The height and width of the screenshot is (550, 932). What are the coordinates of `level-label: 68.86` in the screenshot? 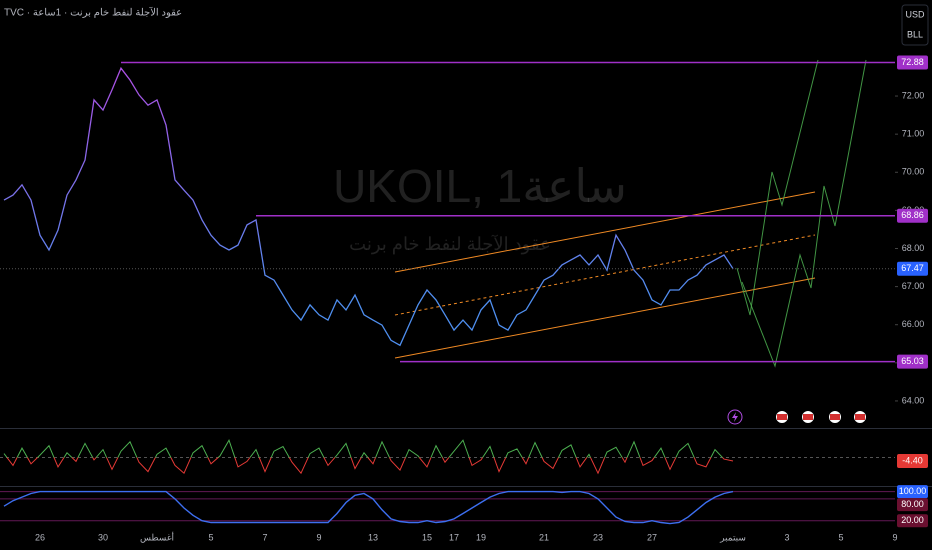 It's located at (912, 215).